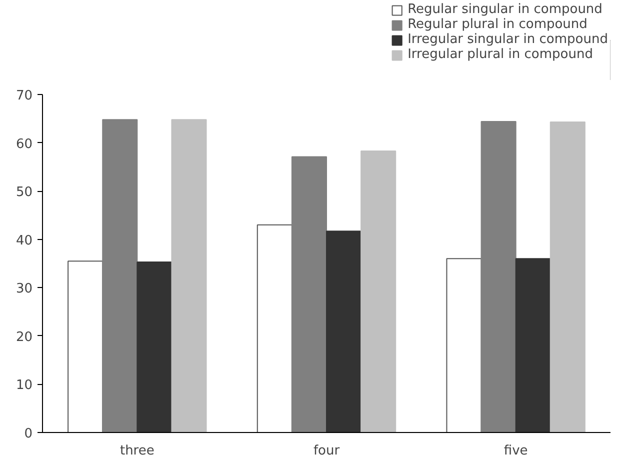 The image size is (619, 460). I want to click on y-tick-label: 30, so click(24, 289).